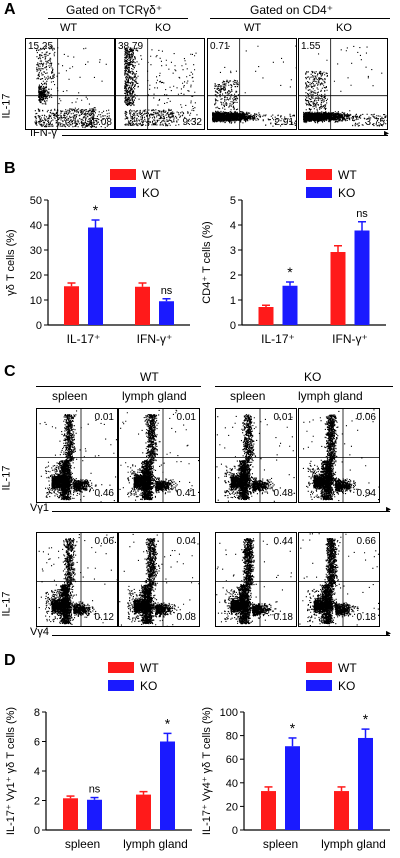 This screenshot has height=858, width=400. I want to click on y-tick-label: 30, so click(36, 251).